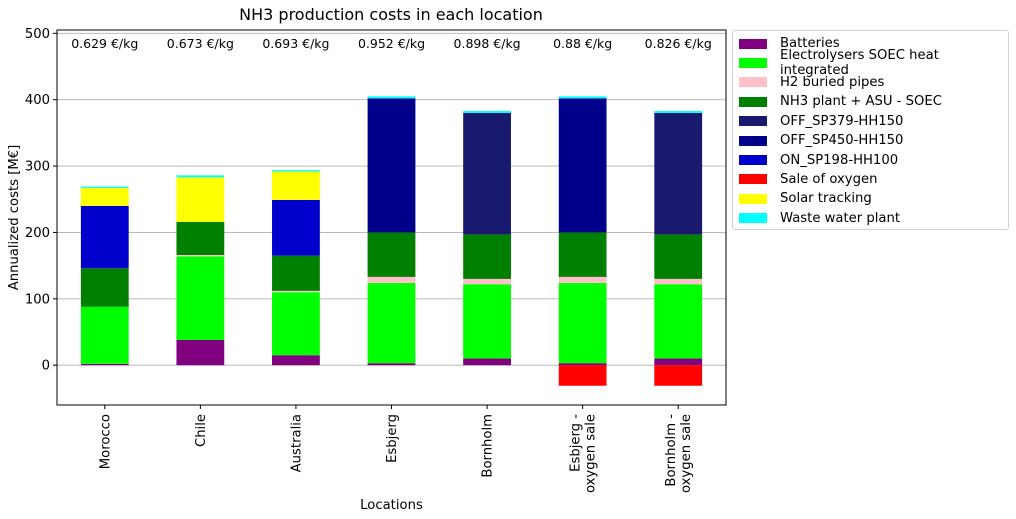 Image resolution: width=1016 pixels, height=519 pixels. Describe the element at coordinates (200, 43) in the screenshot. I see `cost-annotation: 0.673 €/kg` at that location.